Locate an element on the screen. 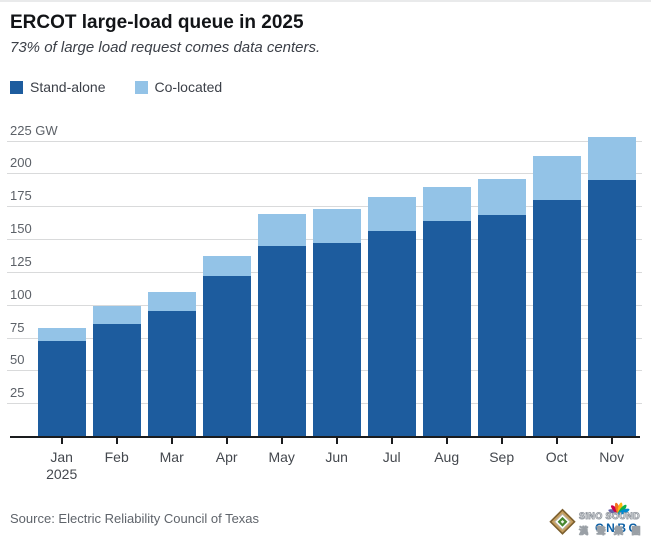 This screenshot has width=651, height=546. y-tick-label-150: 150 is located at coordinates (21, 229).